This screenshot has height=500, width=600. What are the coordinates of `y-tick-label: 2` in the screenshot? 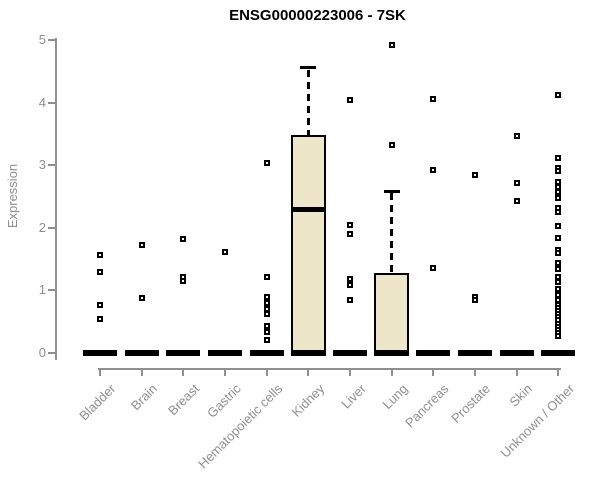 It's located at (42, 227).